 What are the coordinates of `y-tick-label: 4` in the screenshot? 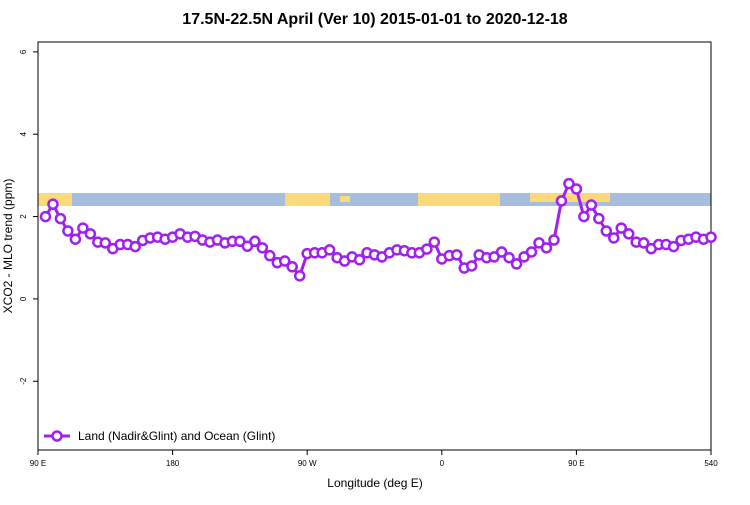 It's located at (23, 133).